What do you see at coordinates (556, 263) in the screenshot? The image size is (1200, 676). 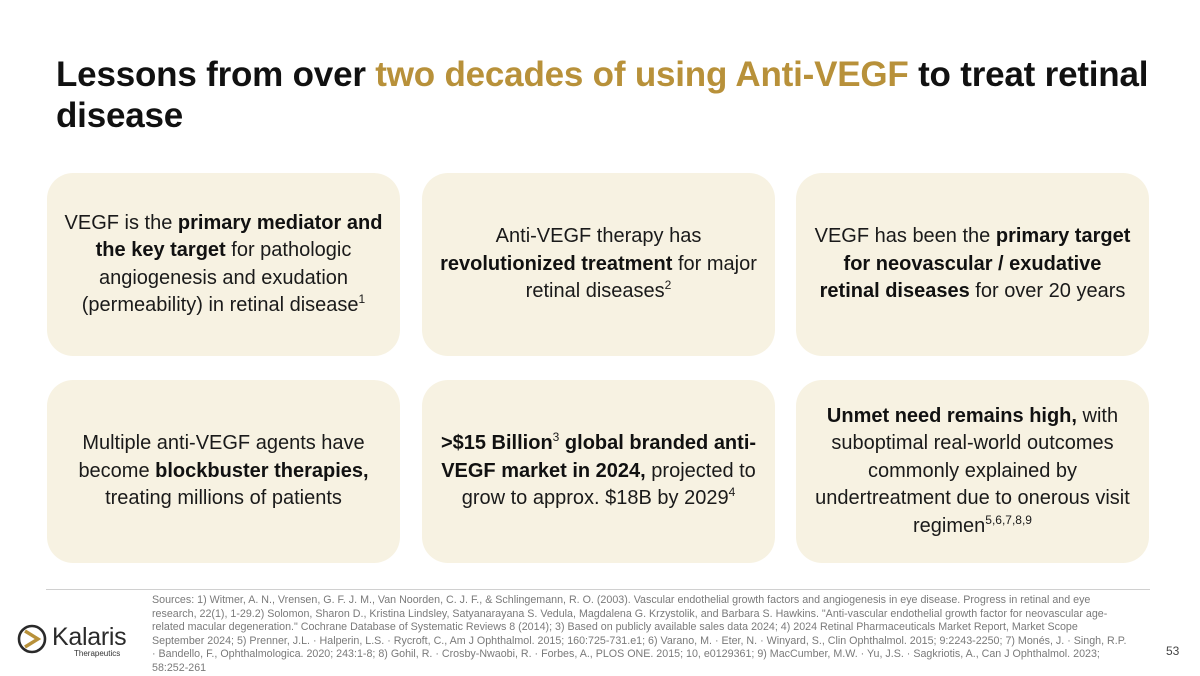 I see `card-bold: revolutionized treatment` at bounding box center [556, 263].